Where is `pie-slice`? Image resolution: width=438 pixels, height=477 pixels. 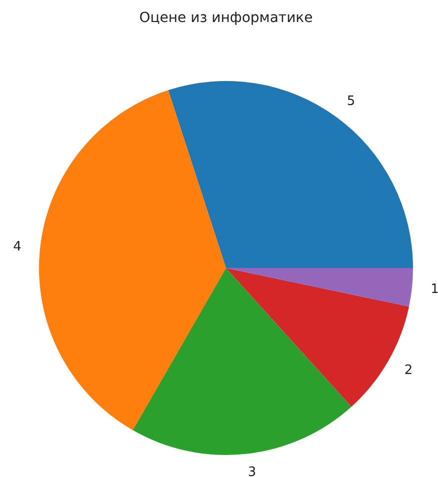
pie-slice is located at coordinates (319, 287).